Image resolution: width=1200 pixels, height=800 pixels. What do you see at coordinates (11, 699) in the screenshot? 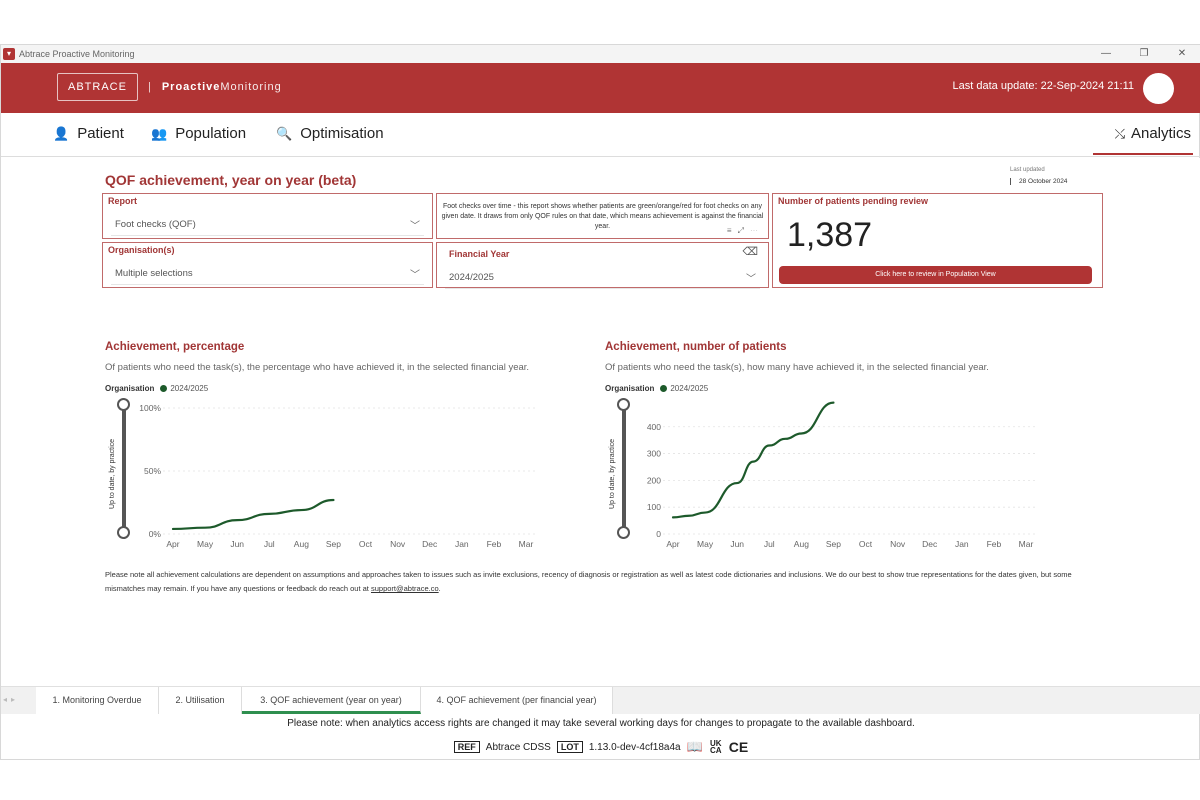
I see `tab-scroll-arrows: ◂▸` at bounding box center [11, 699].